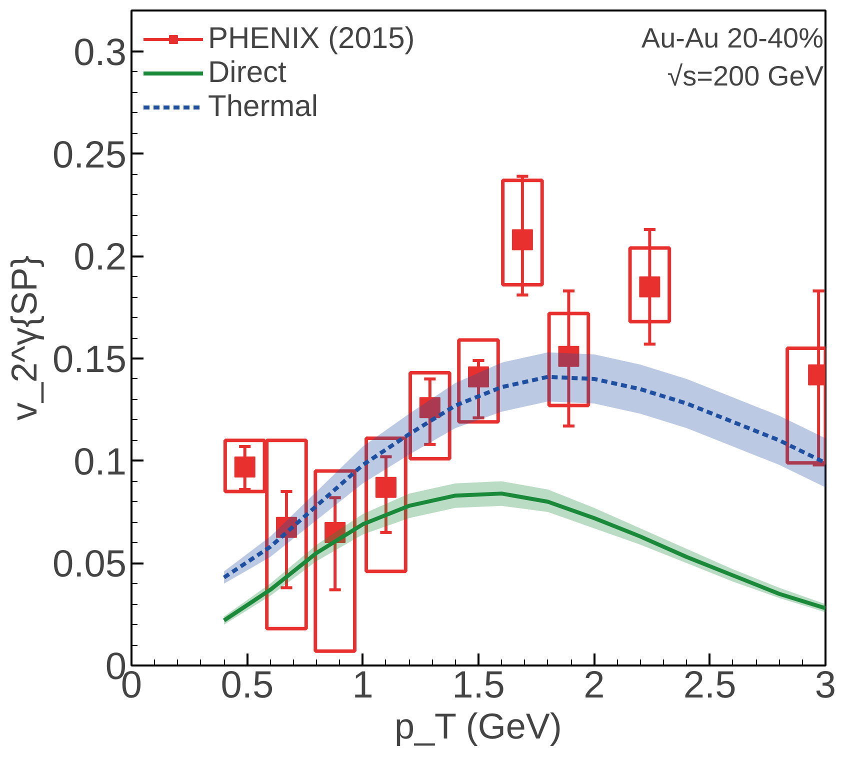  What do you see at coordinates (89, 565) in the screenshot?
I see `y-tick-label: 0.05` at bounding box center [89, 565].